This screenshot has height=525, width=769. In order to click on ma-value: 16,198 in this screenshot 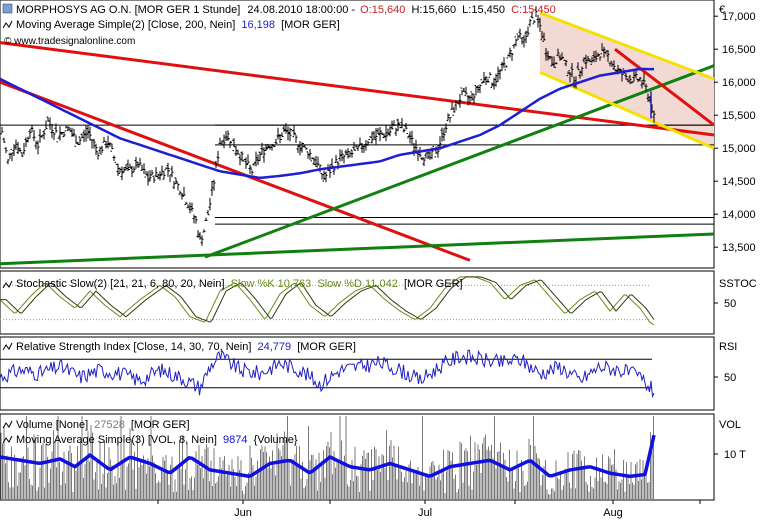, I will do `click(258, 25)`.